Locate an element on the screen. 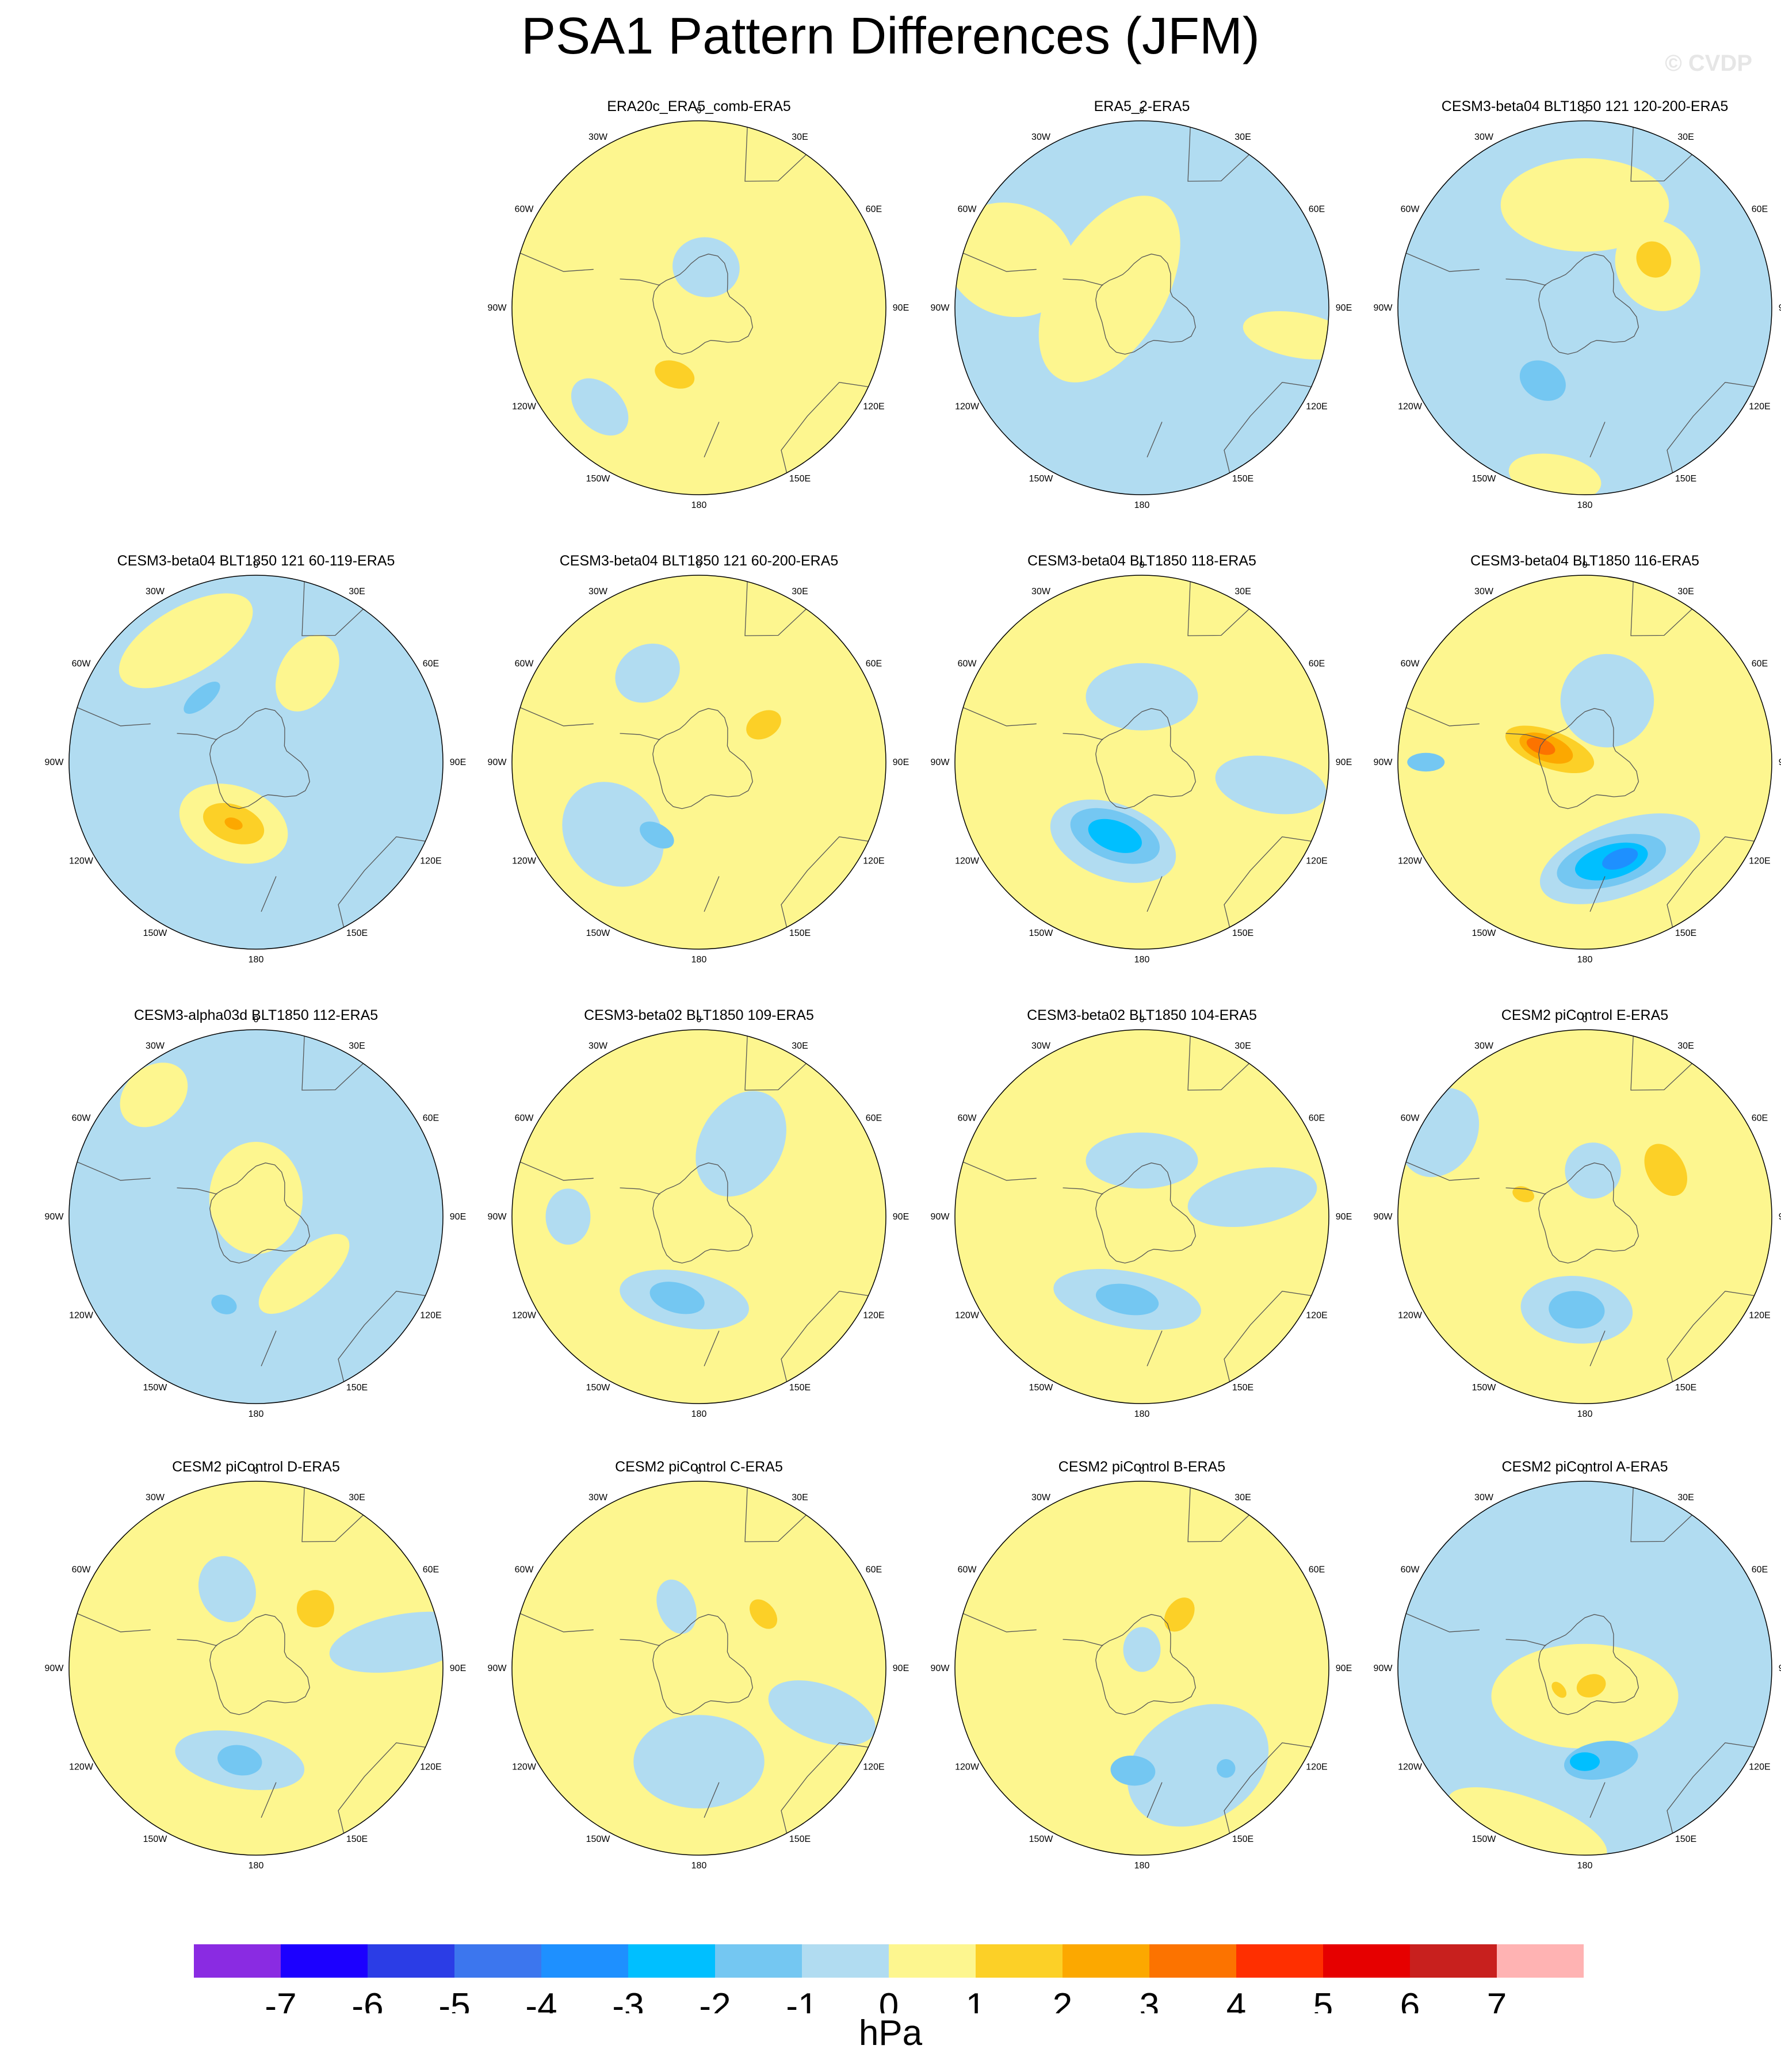 This screenshot has height=2072, width=1781. colorbar-tick-label: -7 is located at coordinates (280, 2000).